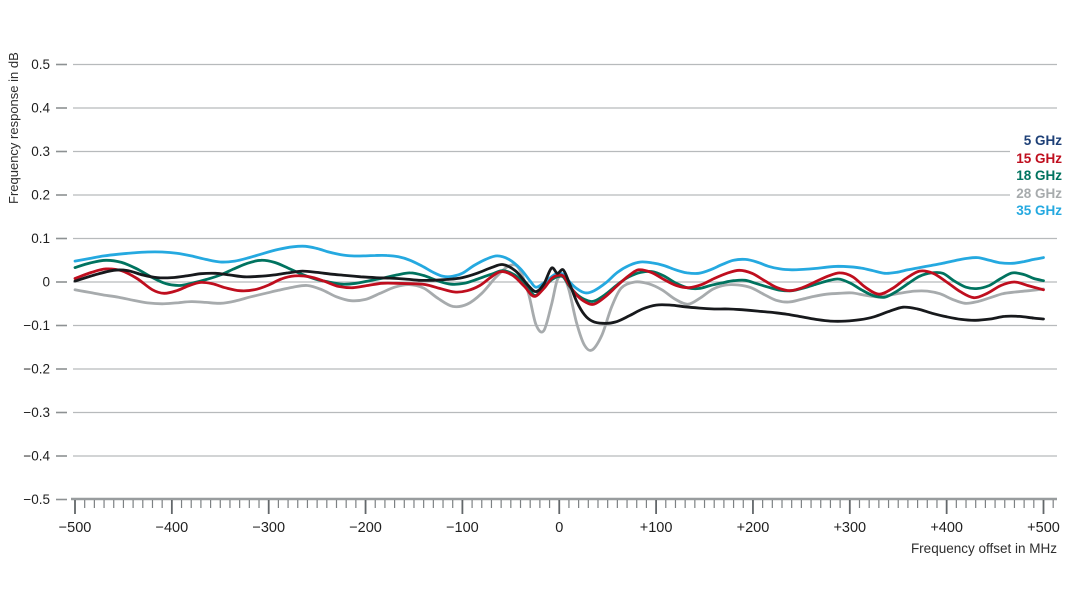 The image size is (1080, 608). I want to click on x-tick-label: +200, so click(753, 528).